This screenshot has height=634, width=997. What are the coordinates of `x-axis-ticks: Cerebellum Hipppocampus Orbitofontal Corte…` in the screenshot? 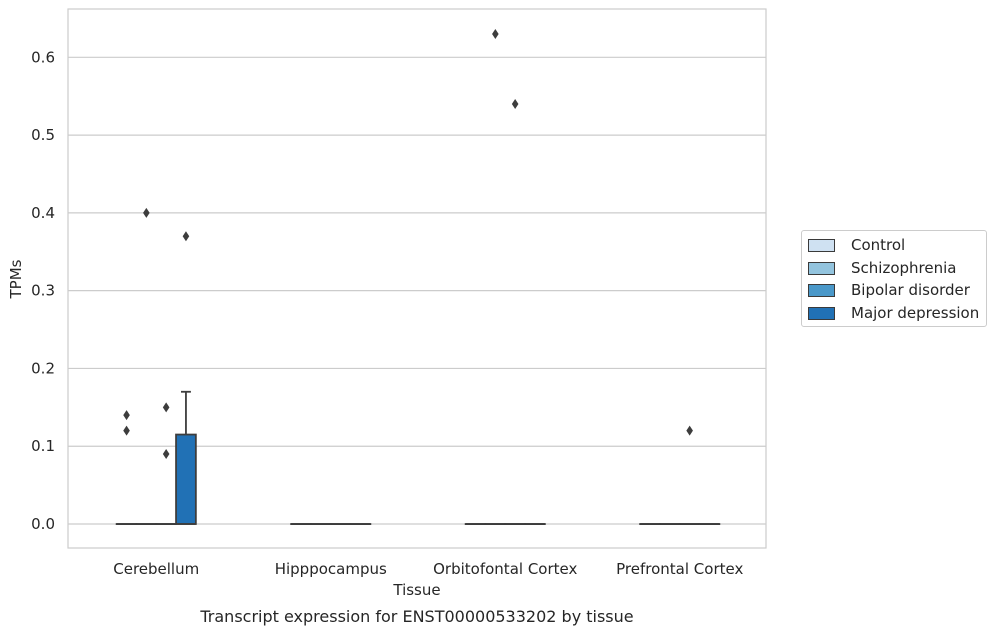 It's located at (428, 569).